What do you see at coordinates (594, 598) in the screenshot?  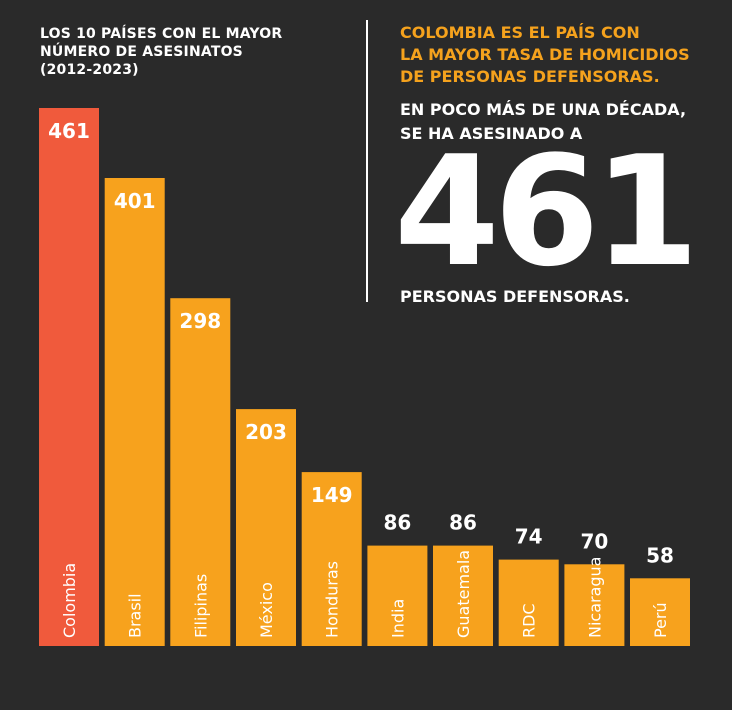 I see `category-label: Nicaragua` at bounding box center [594, 598].